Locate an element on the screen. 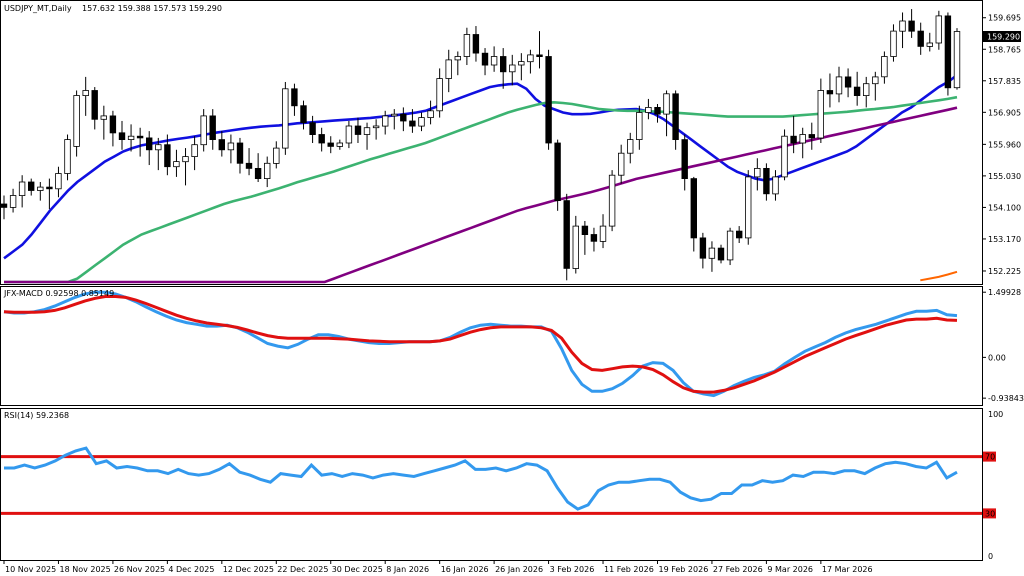 This screenshot has width=1024, height=576. price-tick-label: 155.960 is located at coordinates (1004, 144).